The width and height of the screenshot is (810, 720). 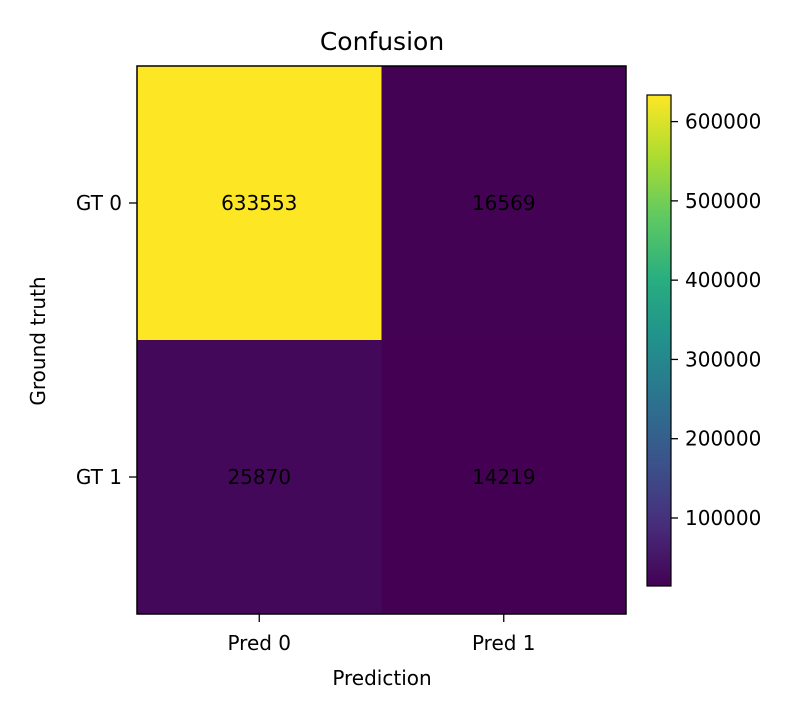 I want to click on heatmap-cell-r1-c0, so click(x=259, y=477).